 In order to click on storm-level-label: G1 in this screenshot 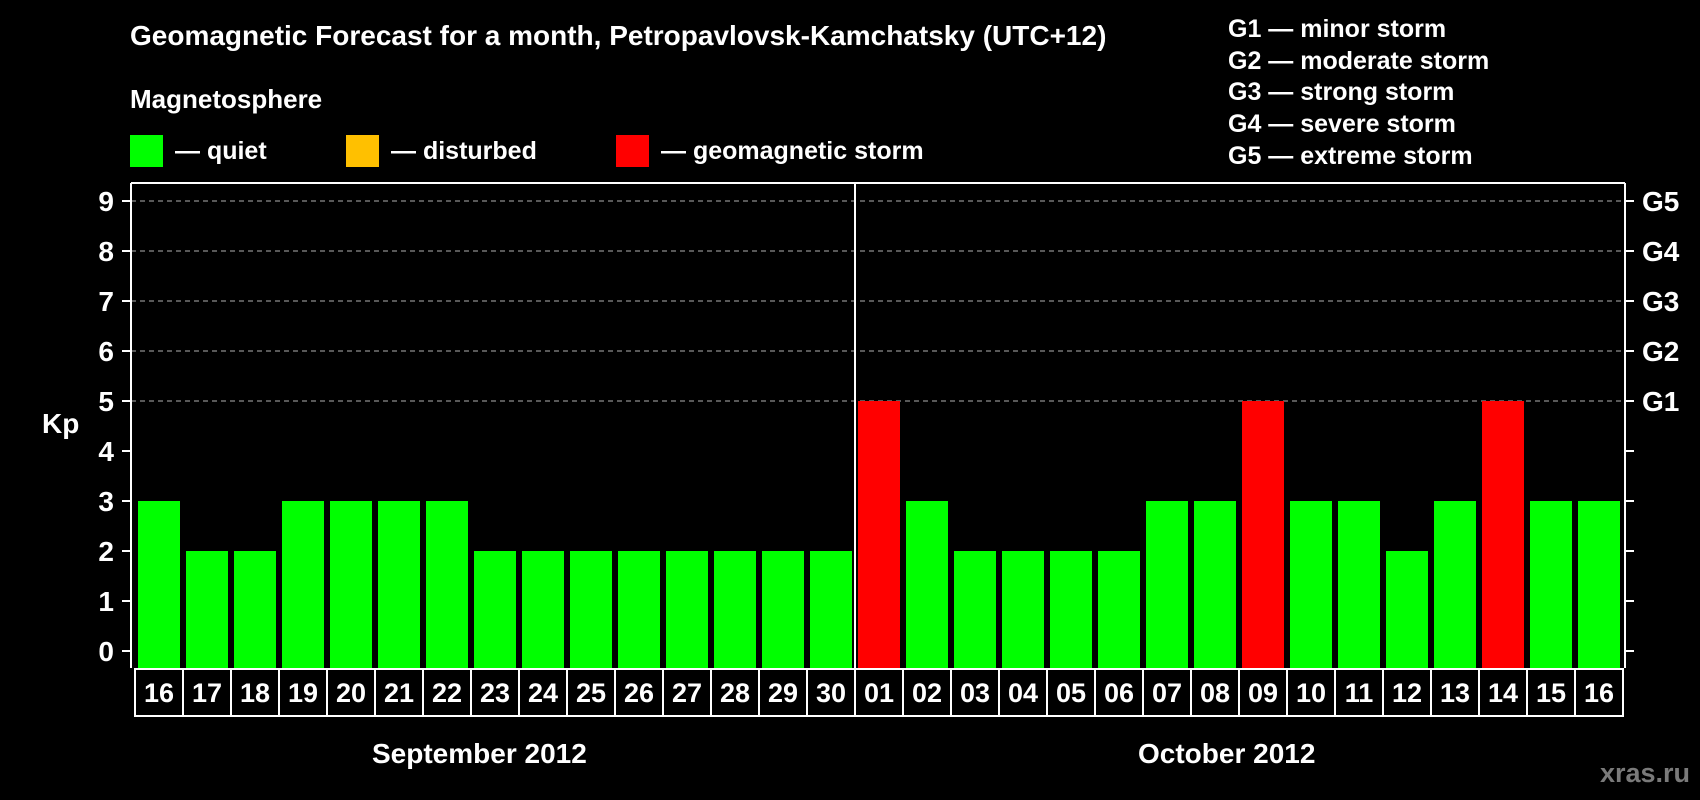, I will do `click(1660, 401)`.